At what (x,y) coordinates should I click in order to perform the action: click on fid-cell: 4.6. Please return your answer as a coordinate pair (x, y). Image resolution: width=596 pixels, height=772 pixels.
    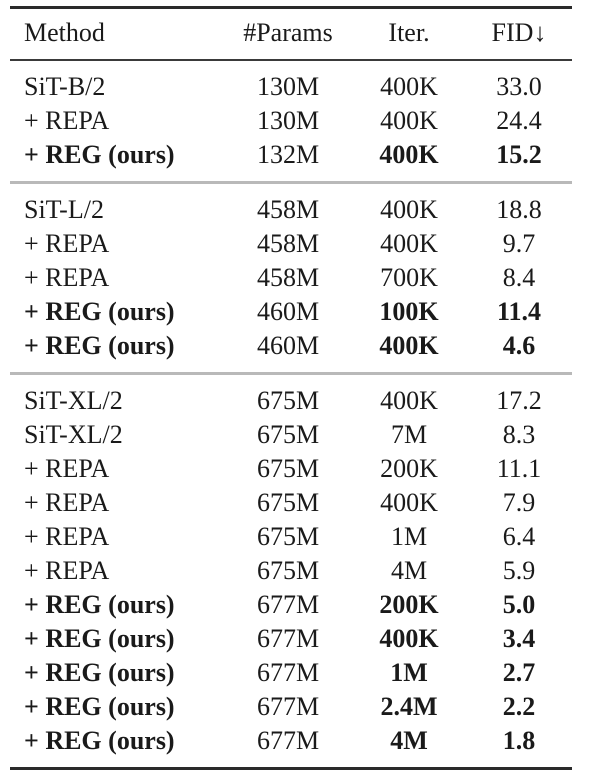
    Looking at the image, I should click on (519, 352).